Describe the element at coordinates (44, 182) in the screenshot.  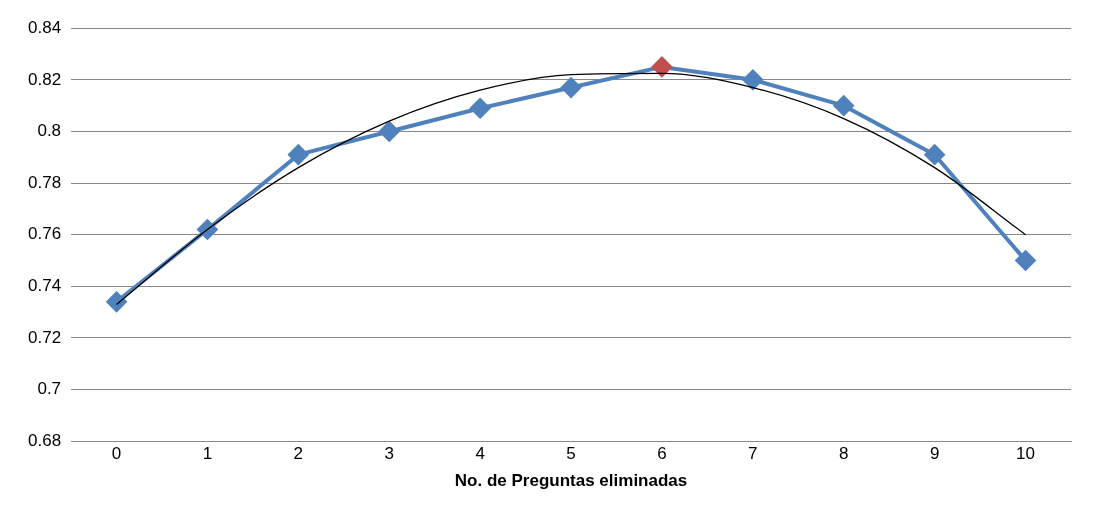
I see `y-tick-label: 0.78` at that location.